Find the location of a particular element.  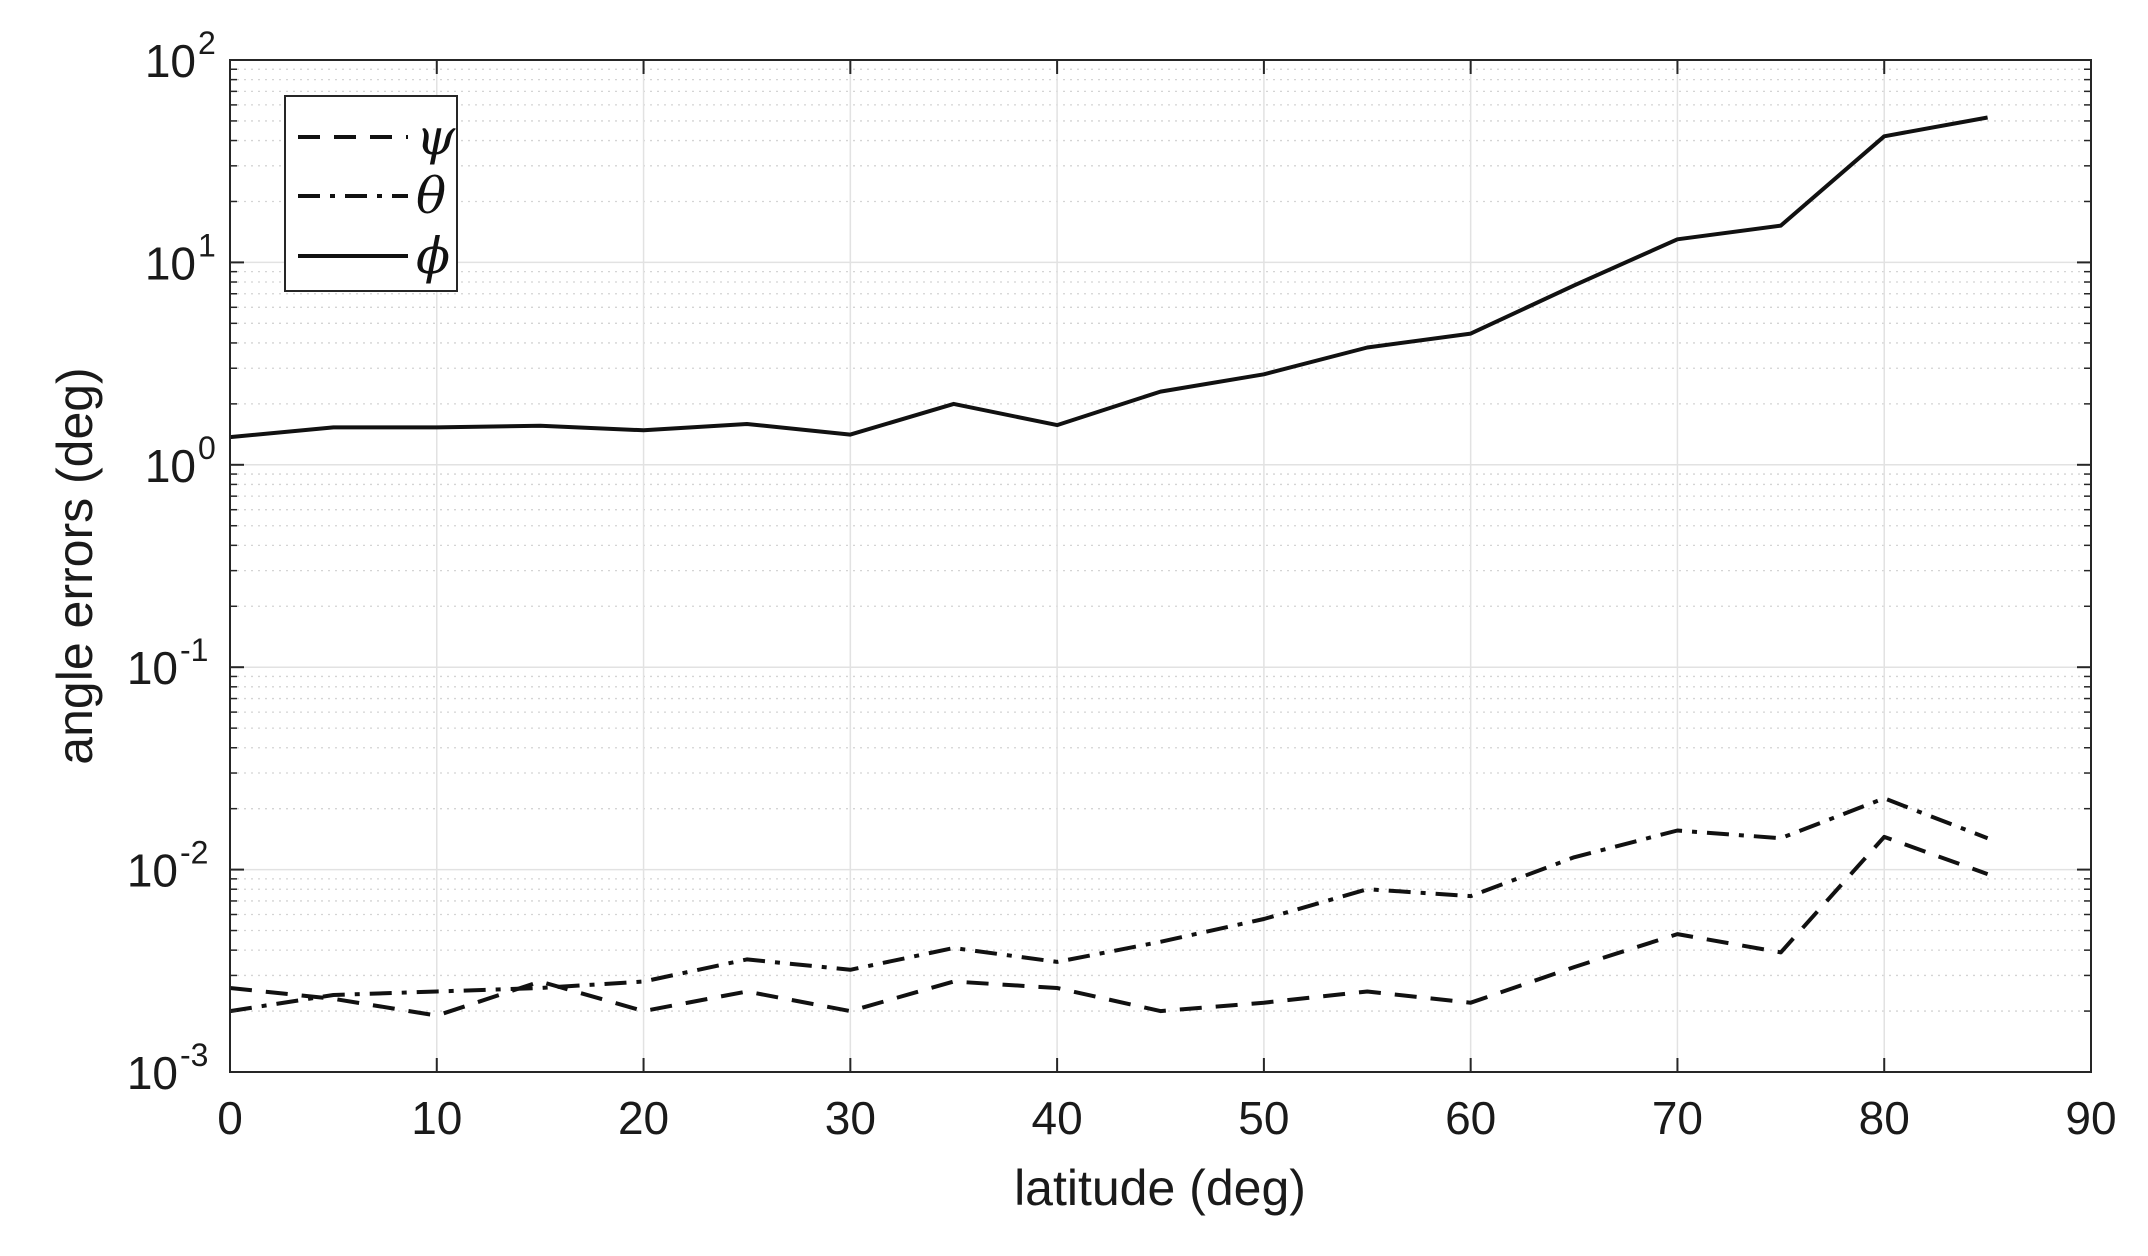

x-tick-labels: 0 10 20 30 40 50 60 70 80 90 is located at coordinates (1166, 1118).